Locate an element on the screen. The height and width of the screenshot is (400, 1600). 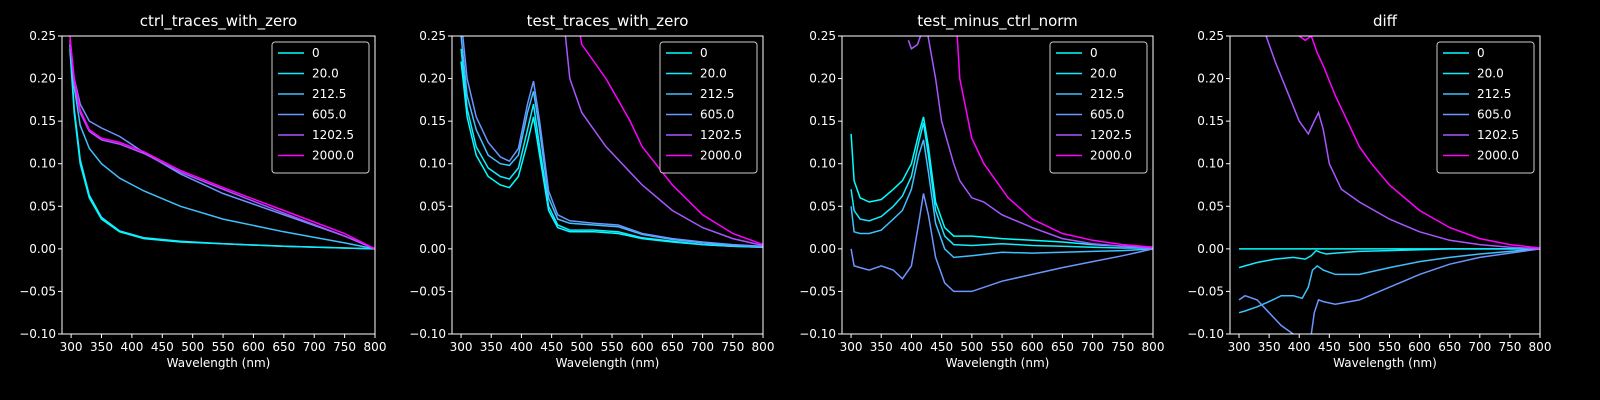
y-tick-label: 0.25 is located at coordinates (1210, 36).